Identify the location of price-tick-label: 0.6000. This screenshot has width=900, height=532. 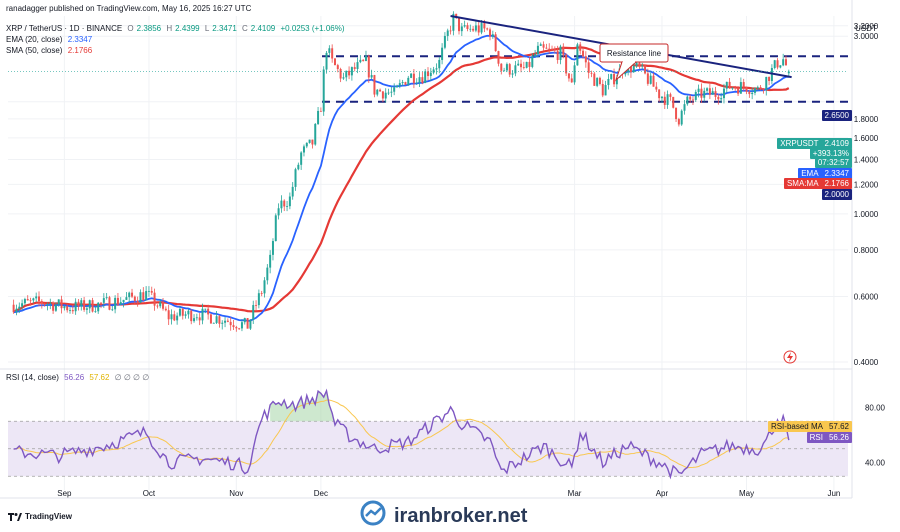
(866, 296).